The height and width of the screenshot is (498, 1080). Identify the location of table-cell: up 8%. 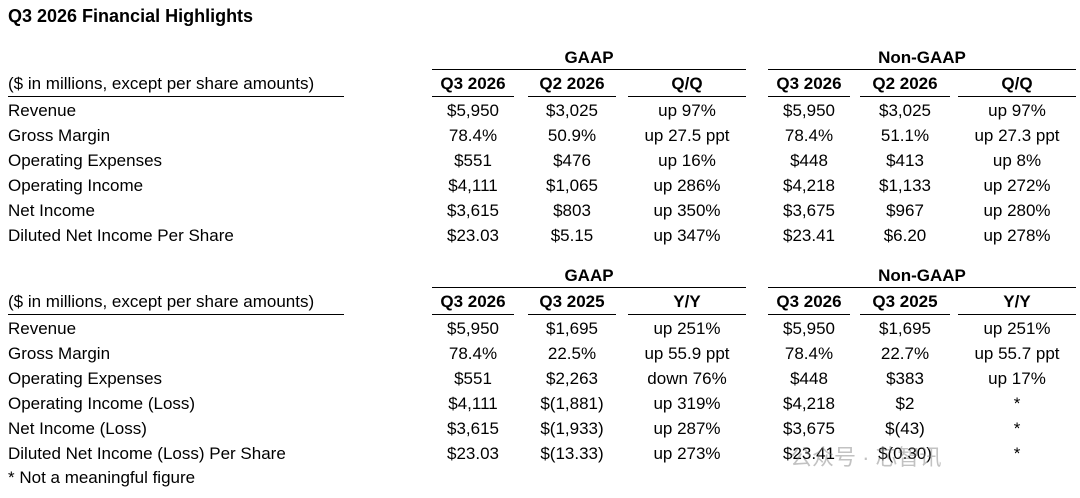
(1017, 160).